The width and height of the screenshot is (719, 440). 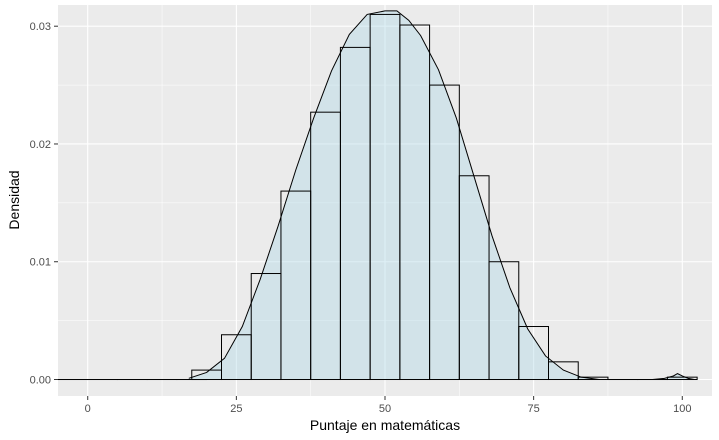 I want to click on y-axis-title: Densidad, so click(x=14, y=199).